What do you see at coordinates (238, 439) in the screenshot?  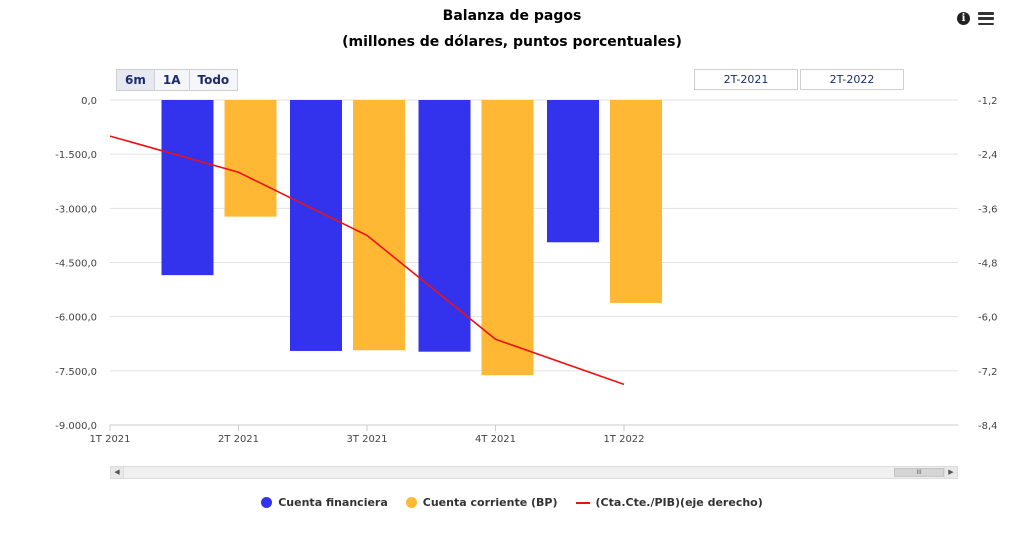 I see `x-tick-label: 2T 2021` at bounding box center [238, 439].